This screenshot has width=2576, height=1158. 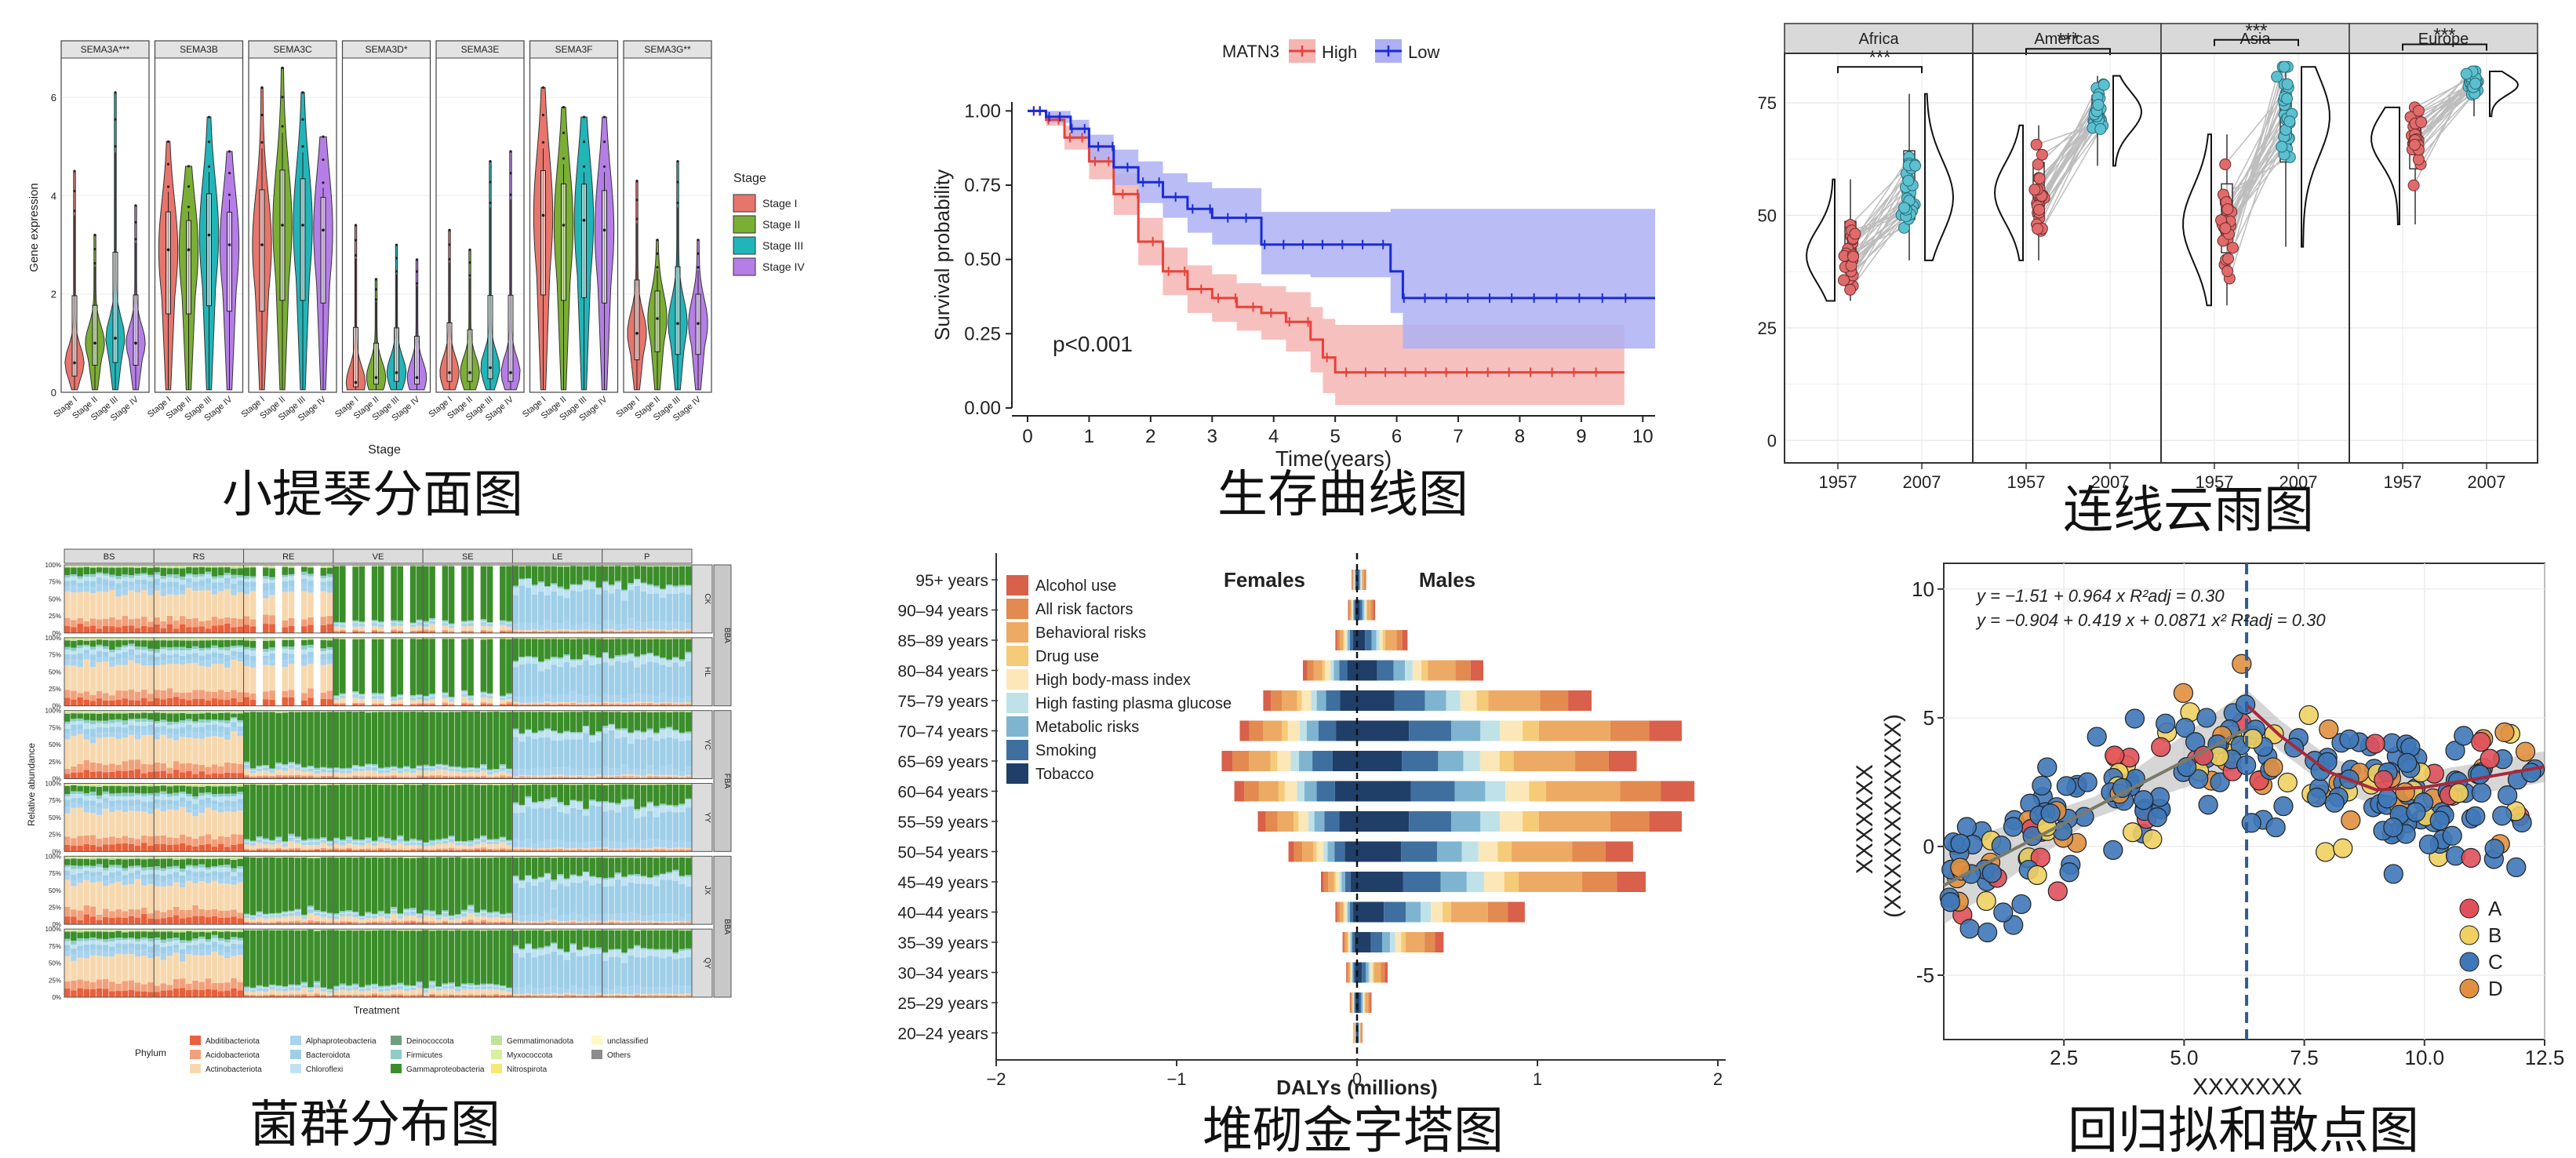 What do you see at coordinates (57, 924) in the screenshot?
I see `microbiome-y-tick-label: 0%` at bounding box center [57, 924].